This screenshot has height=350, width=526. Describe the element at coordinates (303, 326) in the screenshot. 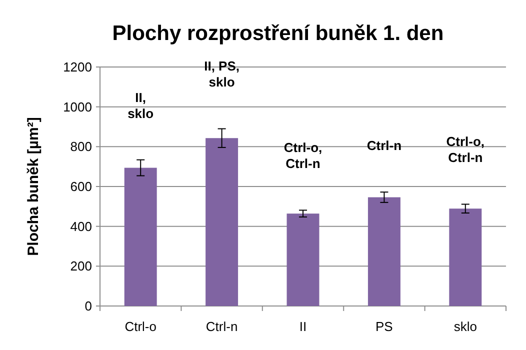

I see `x-tick-label: II` at that location.